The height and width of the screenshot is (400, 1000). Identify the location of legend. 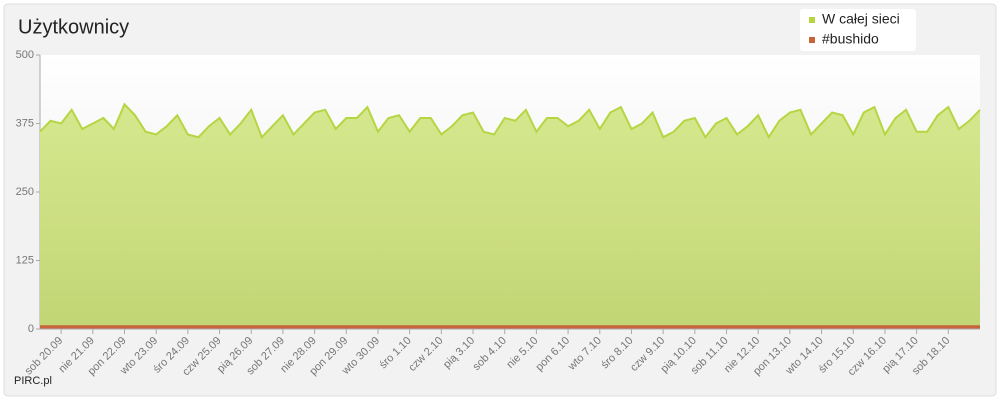
(858, 30).